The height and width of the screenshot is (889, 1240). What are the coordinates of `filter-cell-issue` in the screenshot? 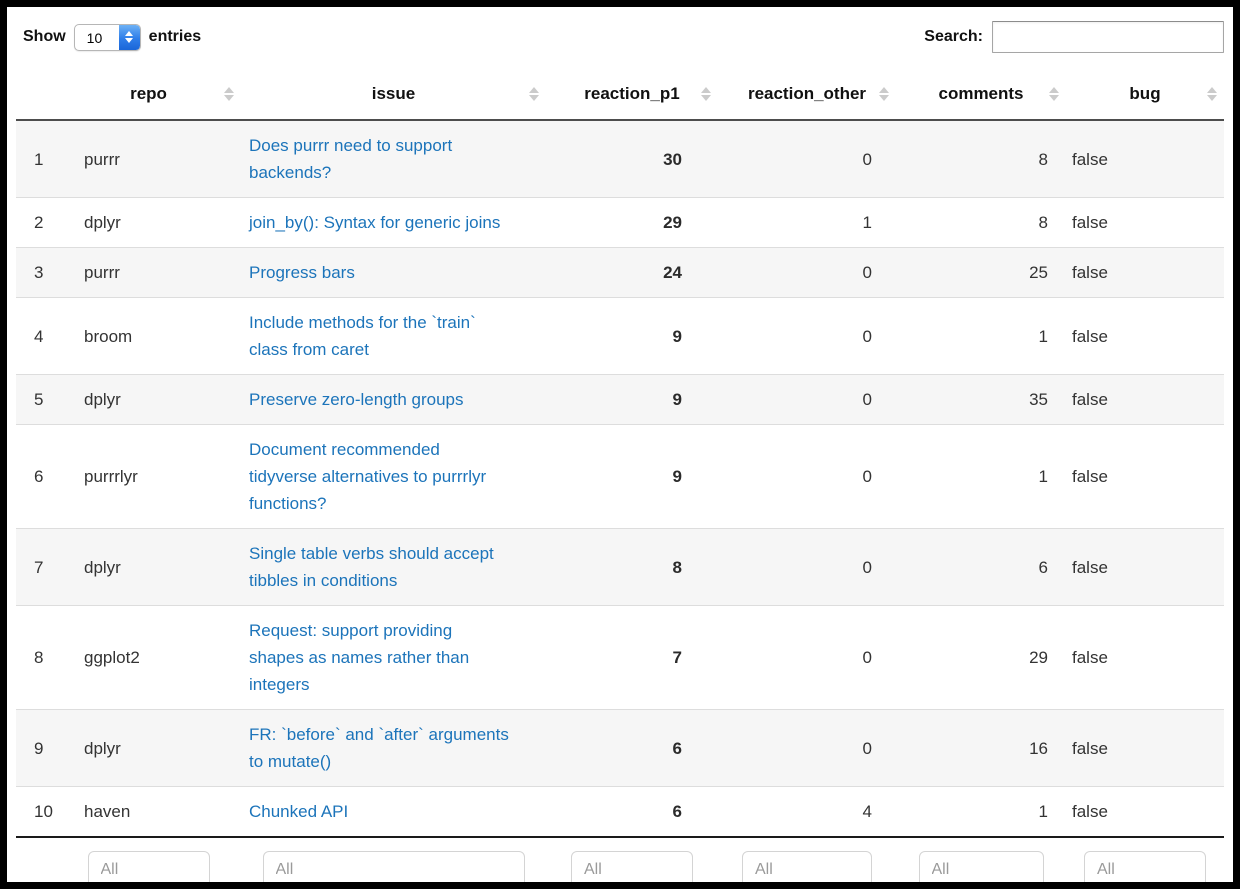 It's located at (393, 859).